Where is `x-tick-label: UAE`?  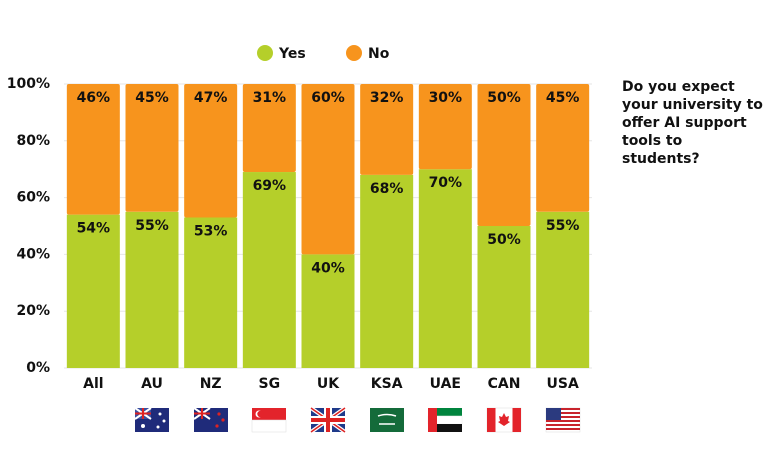
x-tick-label: UAE is located at coordinates (445, 384).